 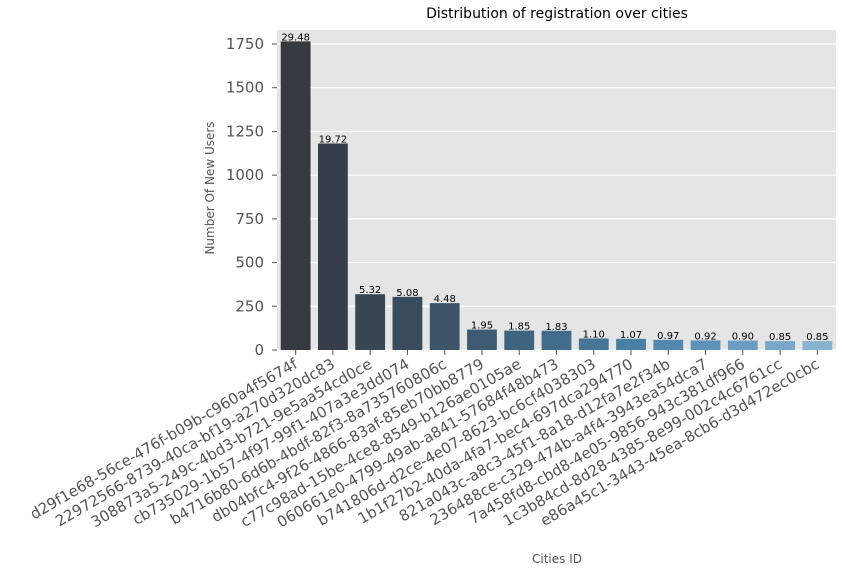 I want to click on y-tick-label: 1250, so click(x=245, y=131).